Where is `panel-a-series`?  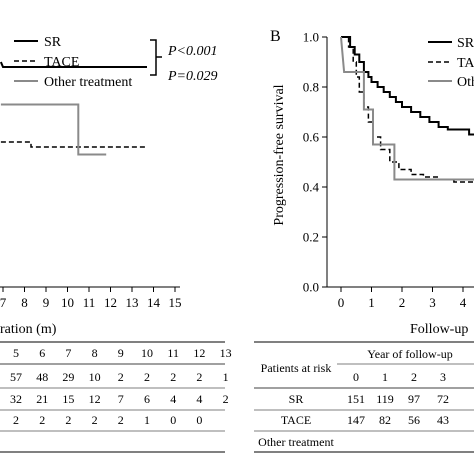 panel-a-series is located at coordinates (73, 108).